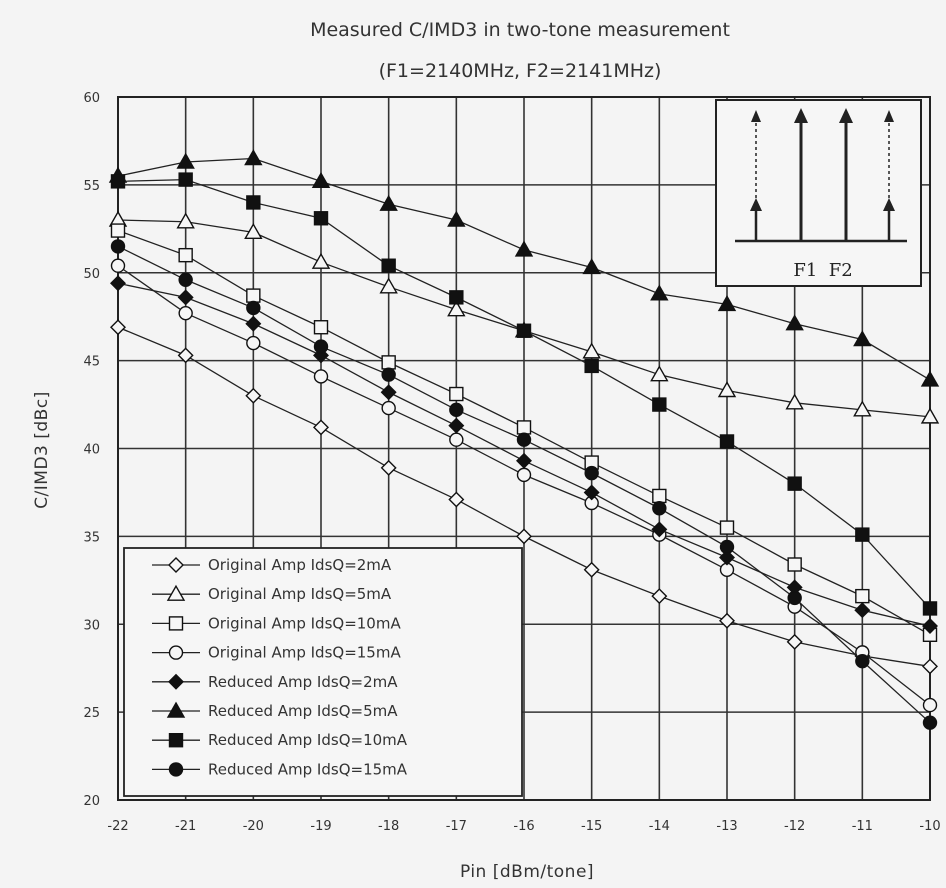  I want to click on x-tick-label: -19, so click(320, 826).